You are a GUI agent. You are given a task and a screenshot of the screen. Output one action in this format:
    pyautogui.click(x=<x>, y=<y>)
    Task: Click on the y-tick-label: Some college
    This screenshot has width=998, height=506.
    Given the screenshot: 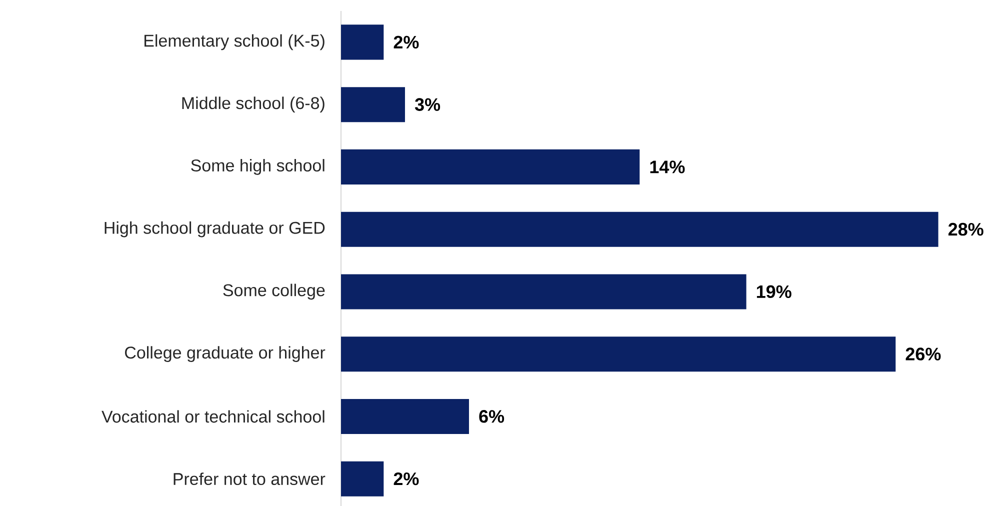 What is the action you would take?
    pyautogui.click(x=274, y=292)
    